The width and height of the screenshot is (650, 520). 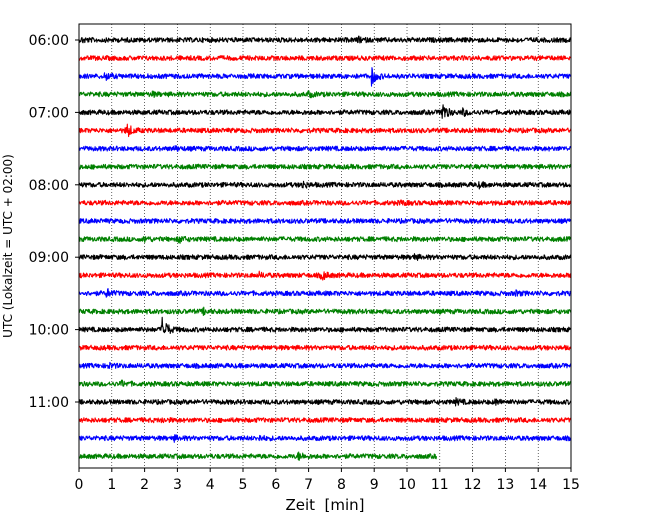 What do you see at coordinates (505, 485) in the screenshot?
I see `x-tick-label: 13` at bounding box center [505, 485].